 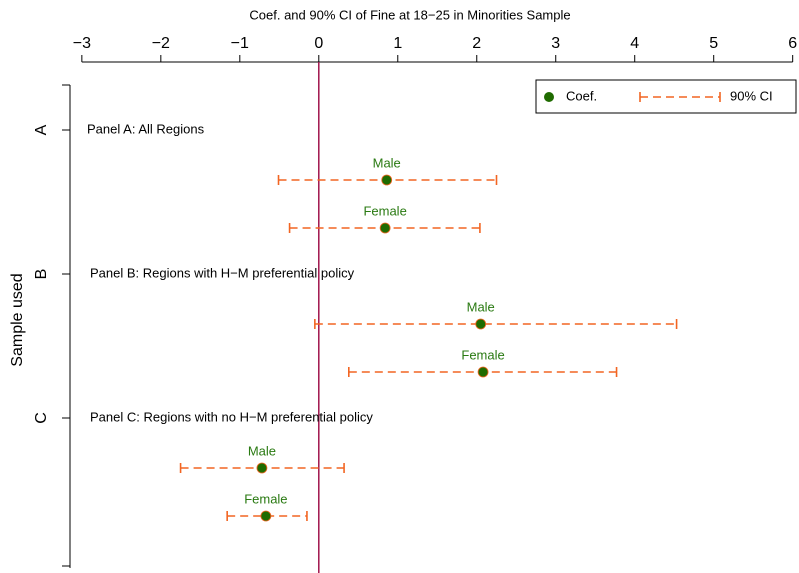 I want to click on y-axis-label: Sample used, so click(x=17, y=319).